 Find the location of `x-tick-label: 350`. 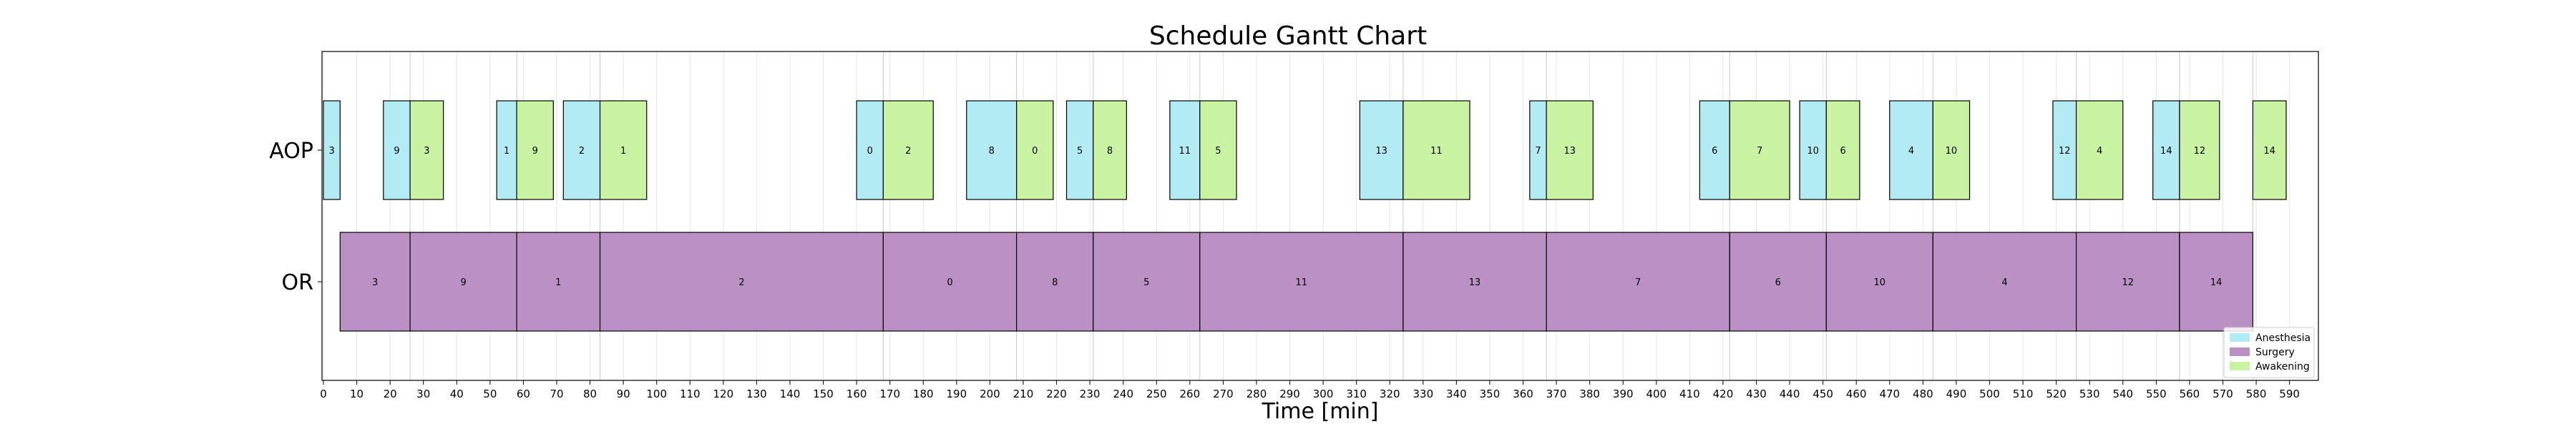

x-tick-label: 350 is located at coordinates (1490, 394).